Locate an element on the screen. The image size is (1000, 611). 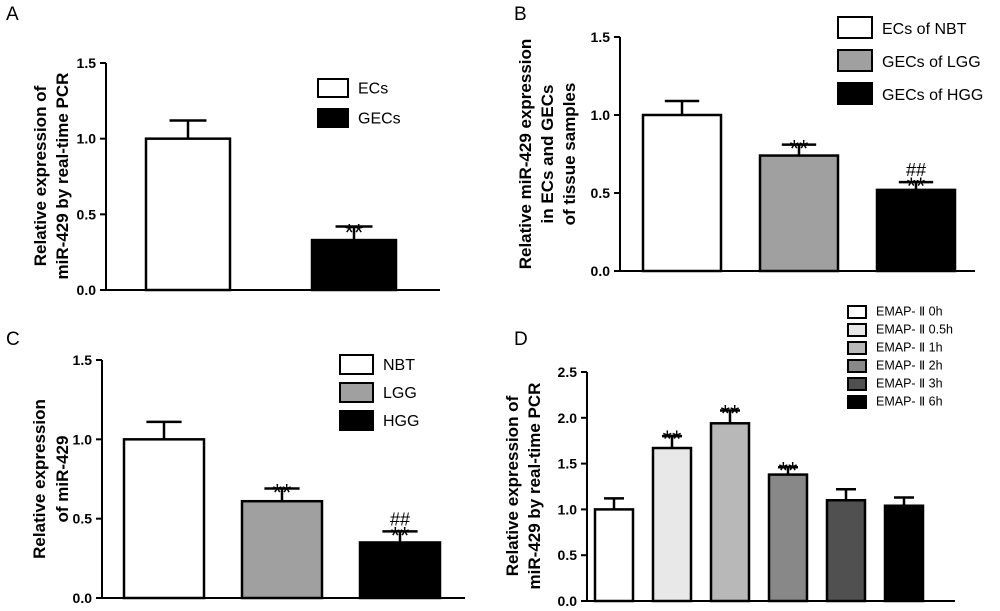
legend-label: EMAP- Ⅱ 0.5h is located at coordinates (914, 330).